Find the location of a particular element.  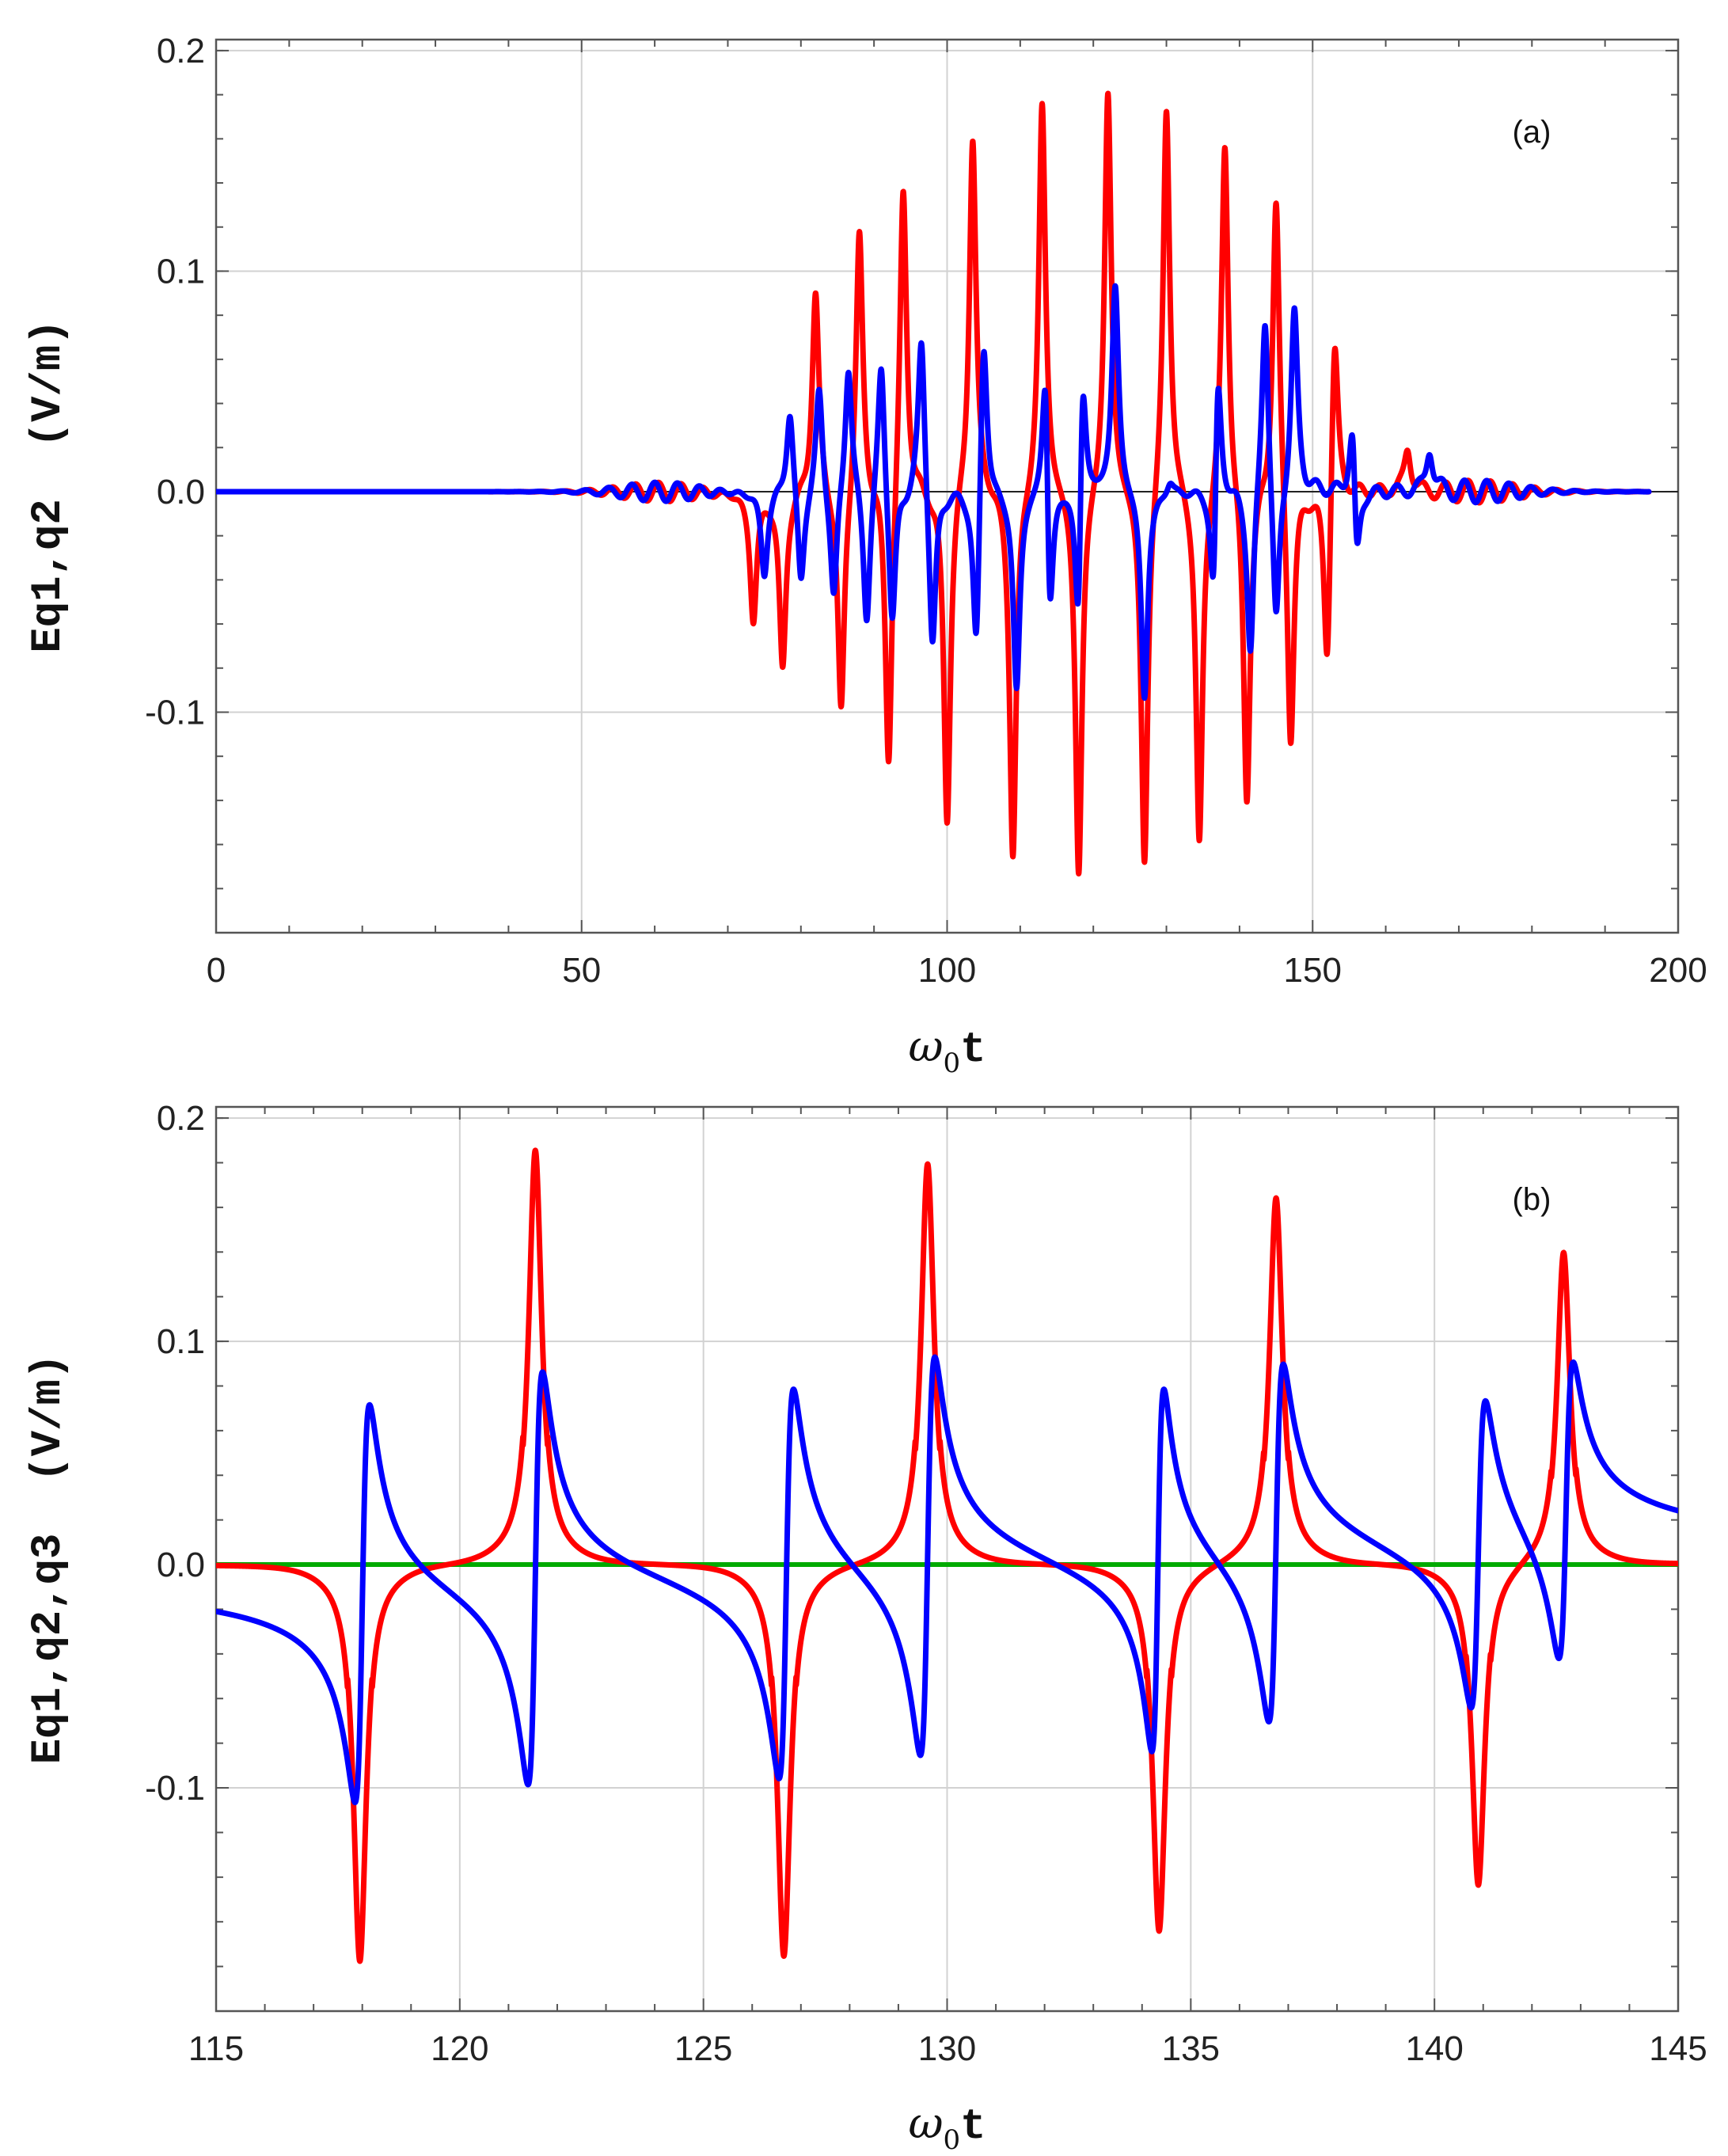

x-tick-label: 140 is located at coordinates (1434, 2048).